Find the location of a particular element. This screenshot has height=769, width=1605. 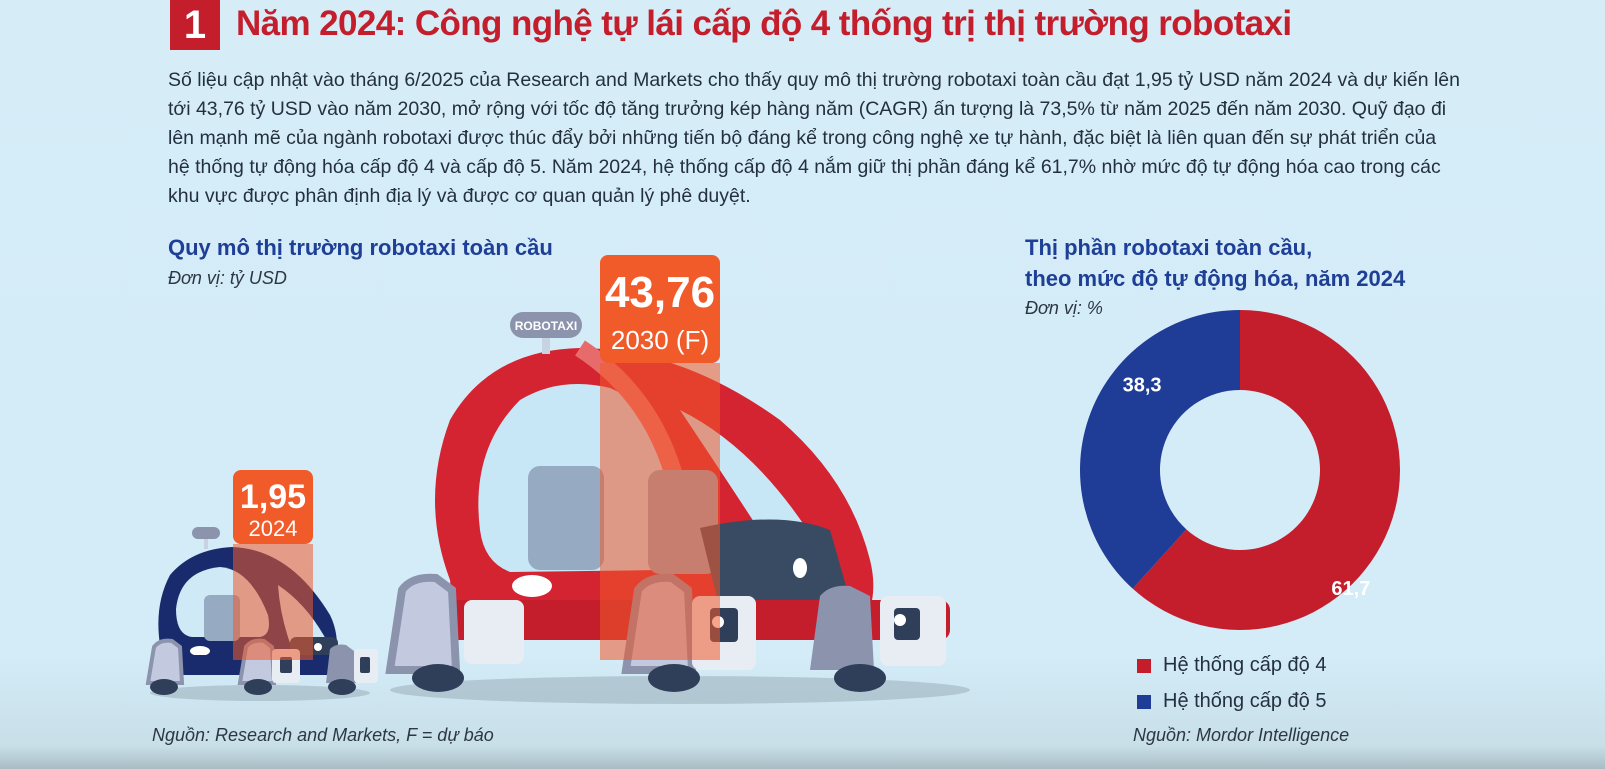

share-chart-title-line-2: theo mức độ tự động hóa, năm 2024 is located at coordinates (1215, 278).